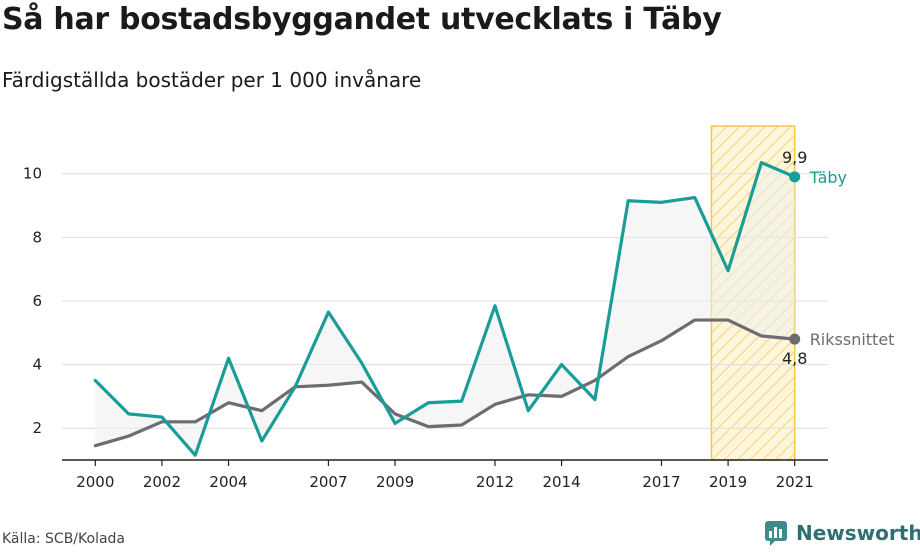 The height and width of the screenshot is (552, 920). What do you see at coordinates (794, 358) in the screenshot?
I see `end-value-label-rikssnittet: 4,8` at bounding box center [794, 358].